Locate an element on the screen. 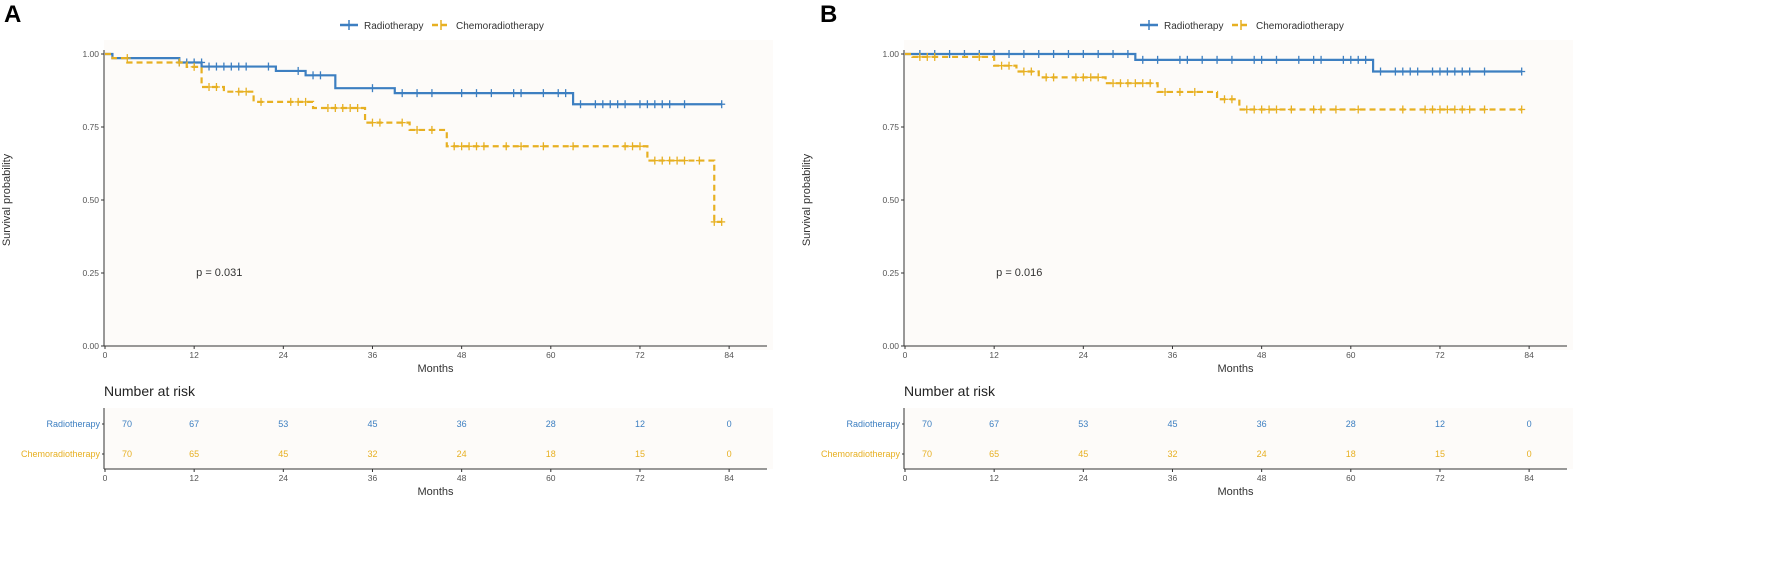 Image resolution: width=1772 pixels, height=562 pixels. risk-x-tick-label: 0 is located at coordinates (105, 478).